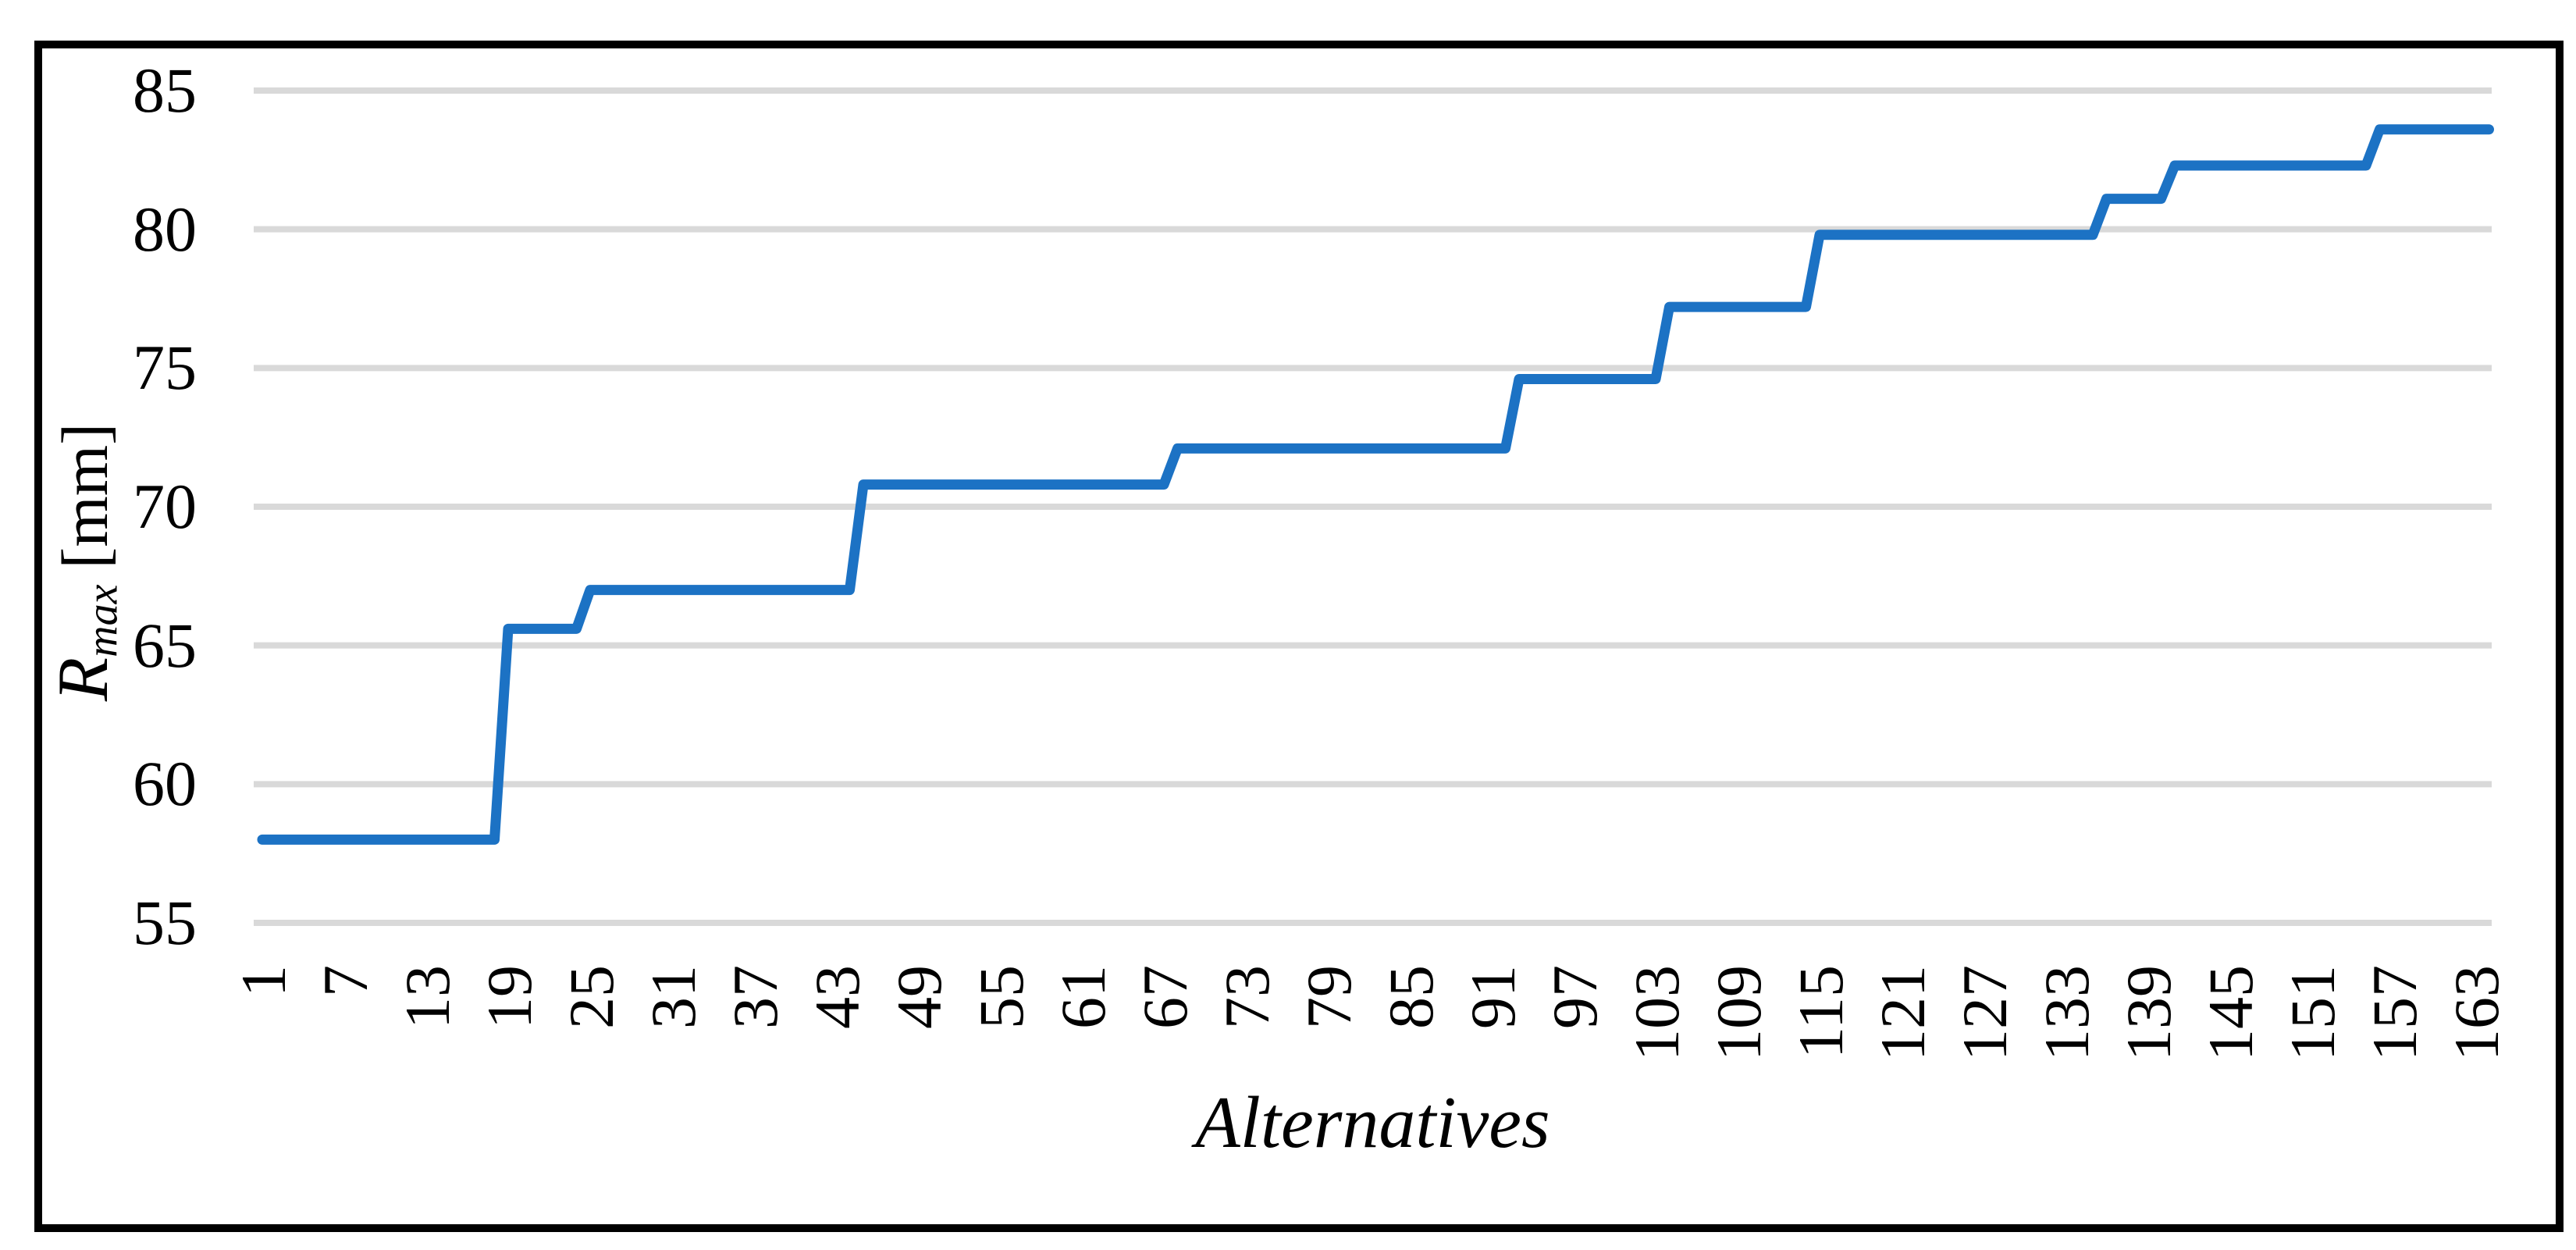 This screenshot has height=1250, width=2576. I want to click on x-tick-label-91: 91, so click(1492, 997).